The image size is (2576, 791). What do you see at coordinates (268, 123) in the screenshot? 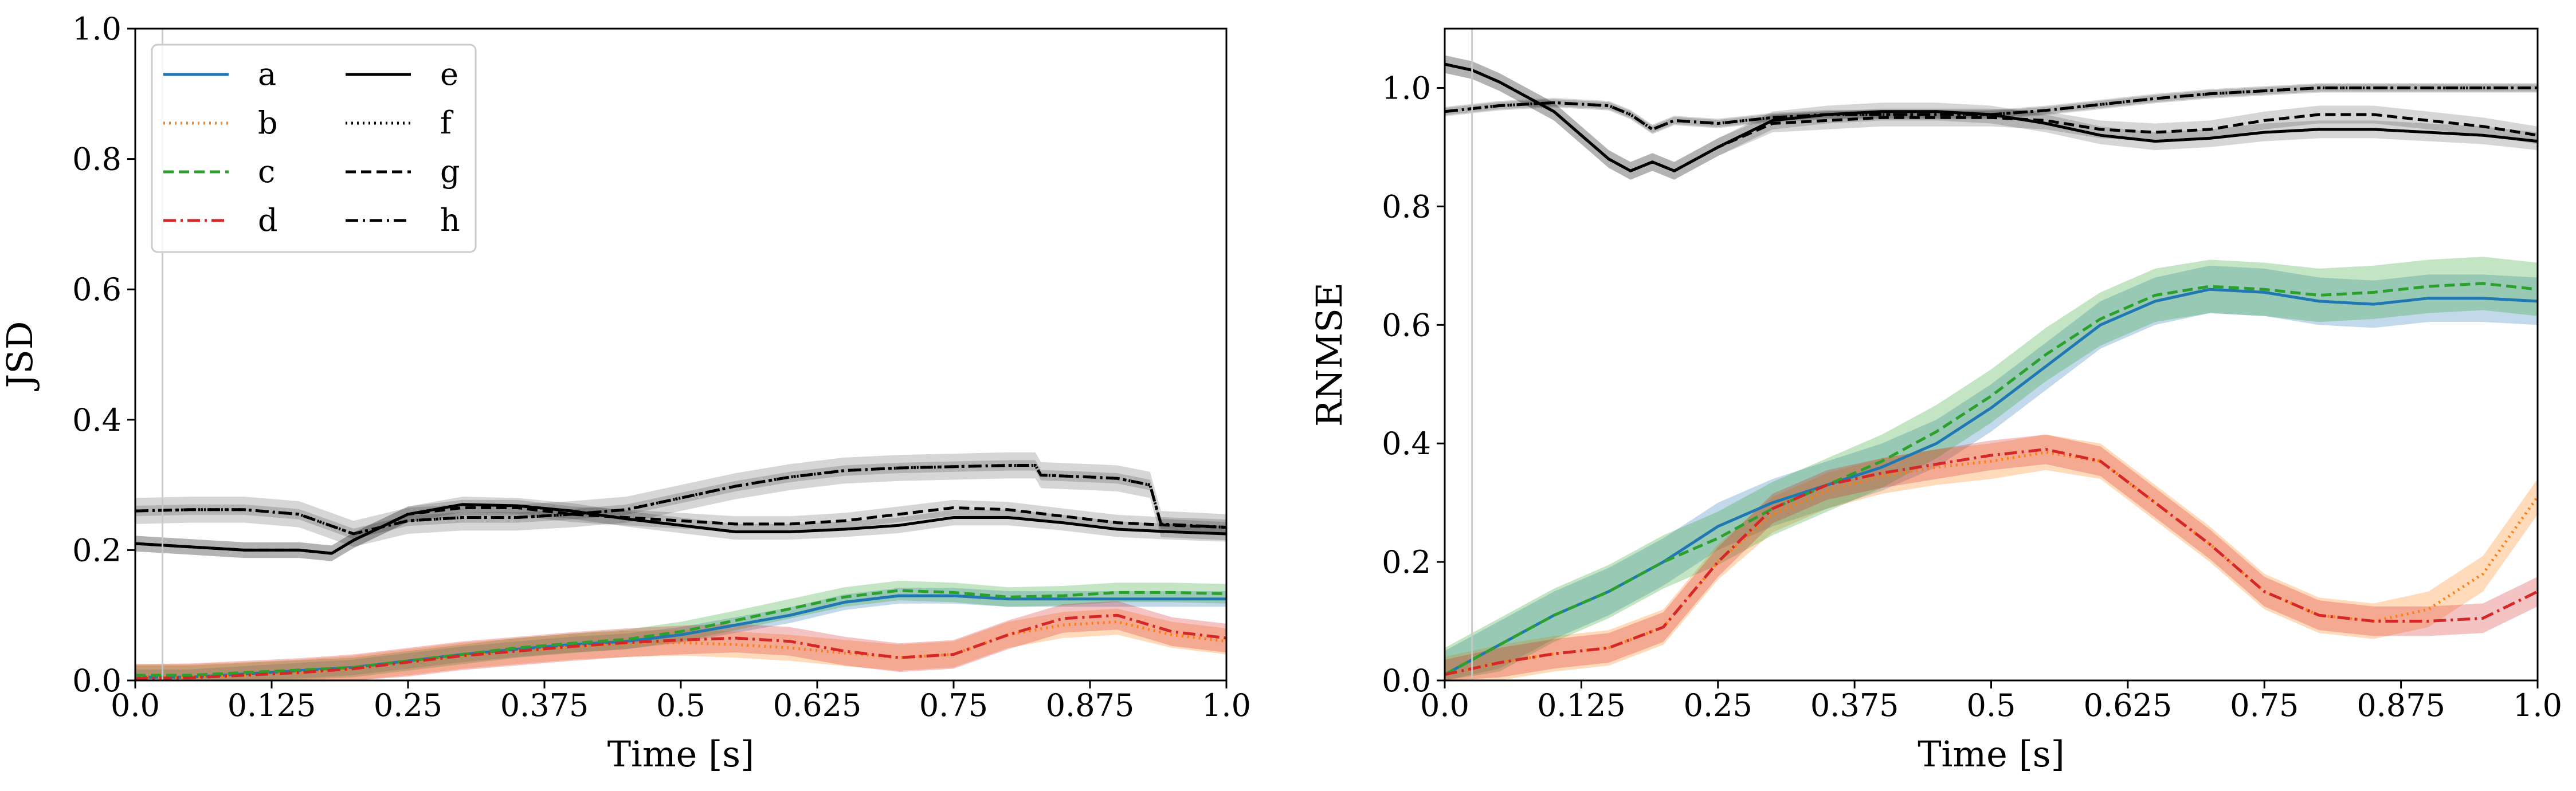
I see `legend-label-b: b` at bounding box center [268, 123].